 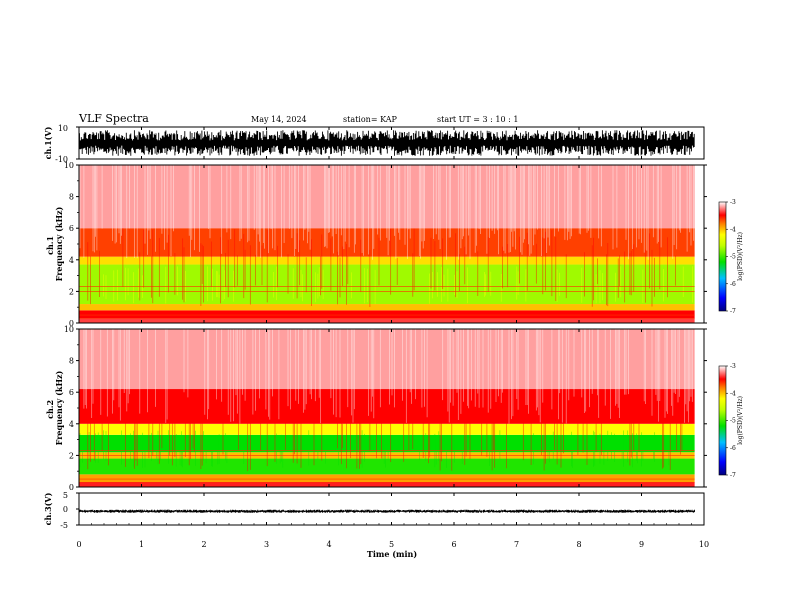 What do you see at coordinates (733, 311) in the screenshot?
I see `ch1-spectrogram-colorbar-label-4: -7` at bounding box center [733, 311].